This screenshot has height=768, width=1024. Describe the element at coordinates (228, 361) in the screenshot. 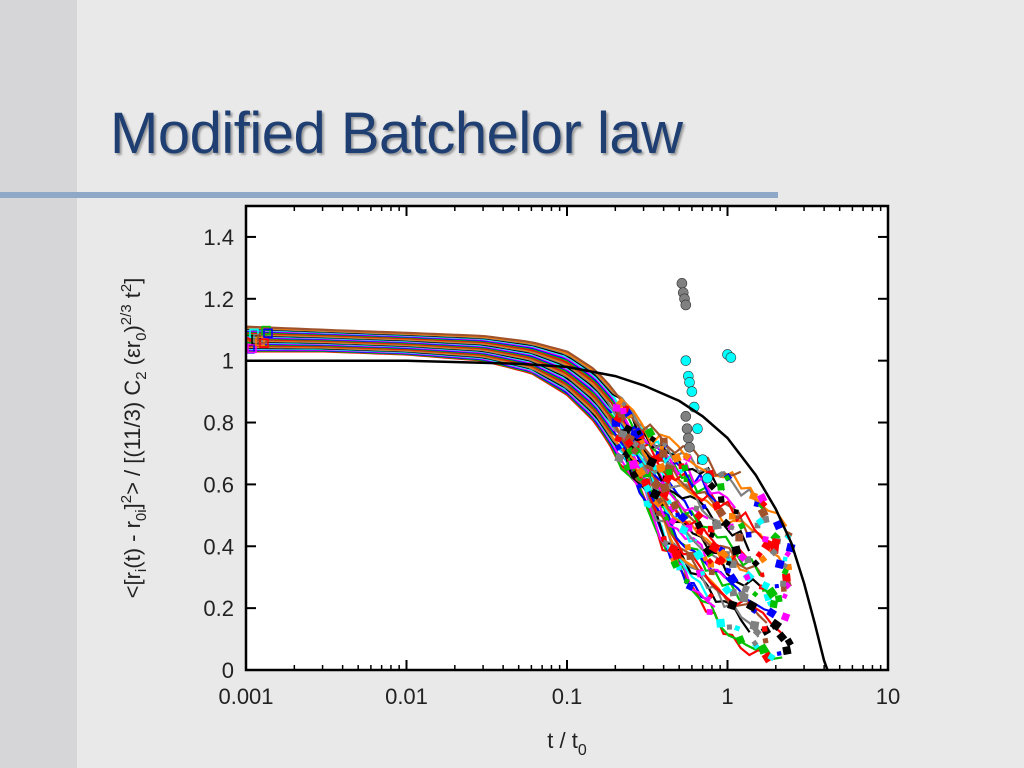

I see `y-tick-label: 1` at that location.